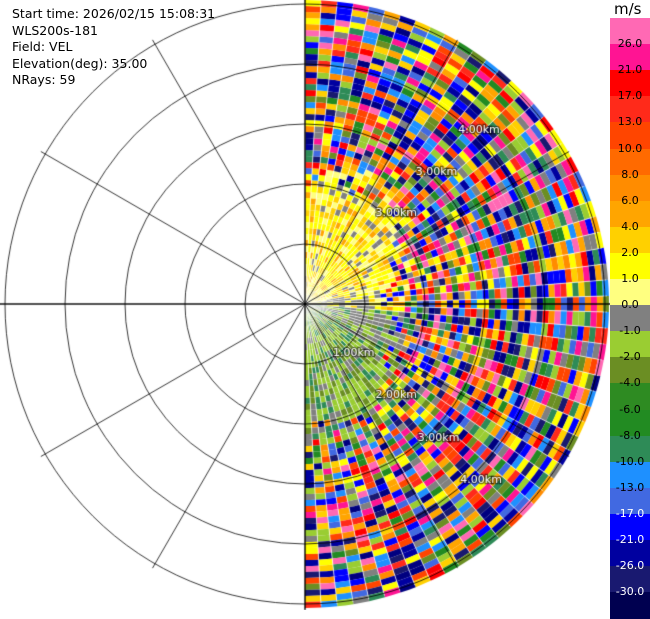  I want to click on colorbar-tick-label: -1.0, so click(630, 331).